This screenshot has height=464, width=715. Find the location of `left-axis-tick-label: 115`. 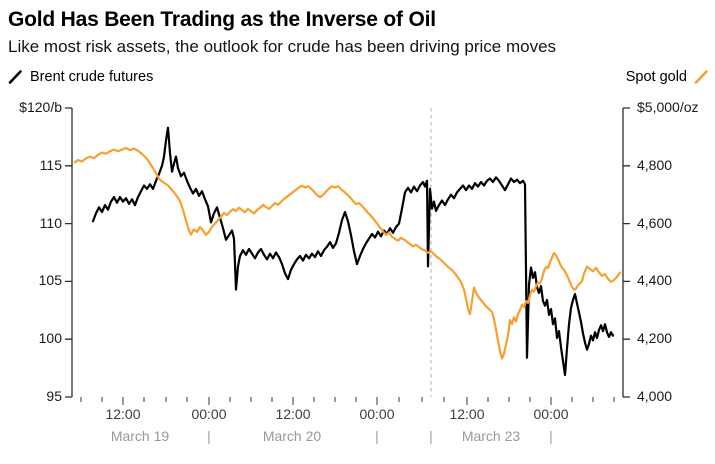

left-axis-tick-label: 115 is located at coordinates (50, 164).